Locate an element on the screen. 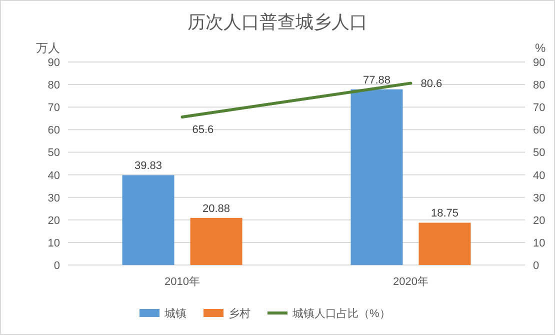 Image resolution: width=555 pixels, height=335 pixels. y-tick-label: 70 is located at coordinates (54, 108).